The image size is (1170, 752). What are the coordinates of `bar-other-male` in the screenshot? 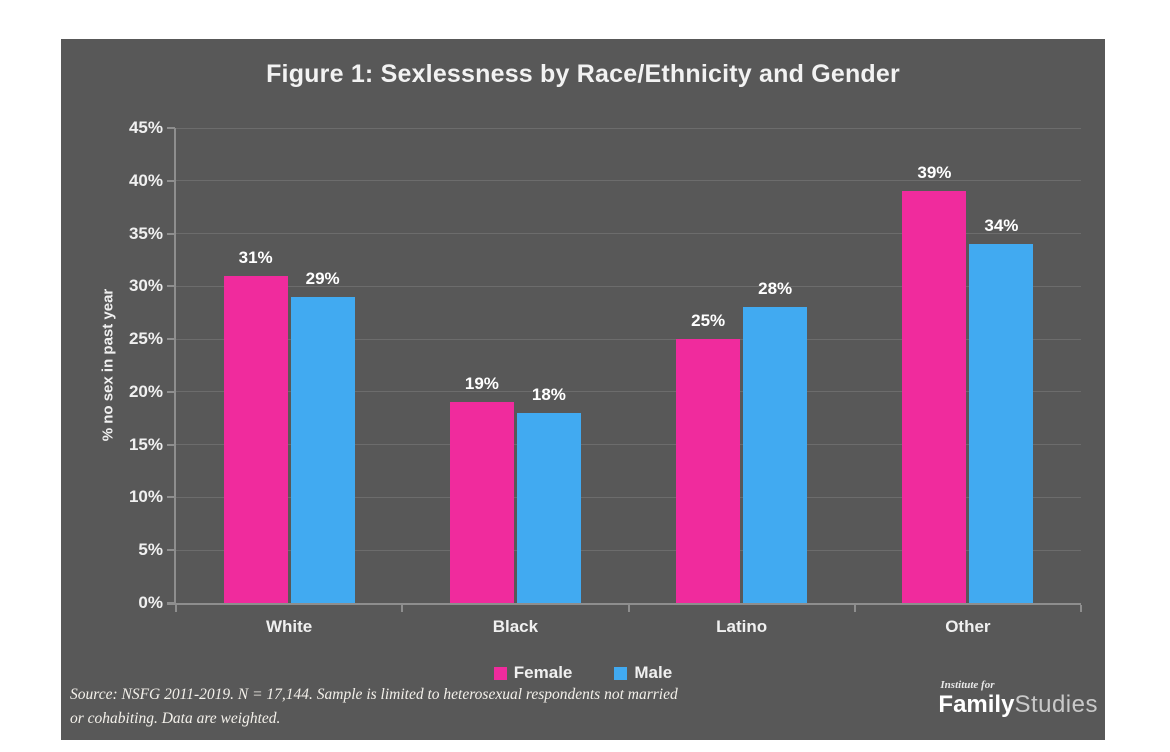 It's located at (1001, 423).